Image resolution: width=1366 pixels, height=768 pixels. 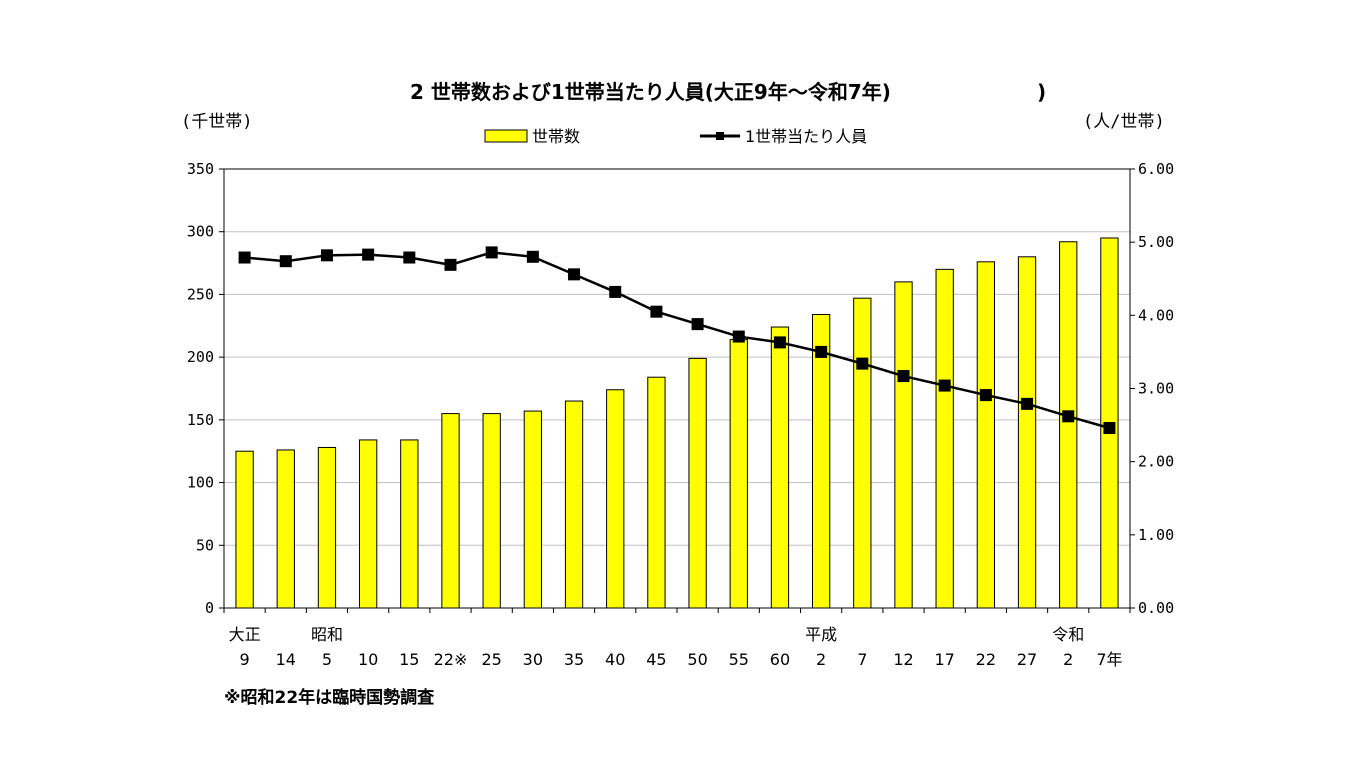 What do you see at coordinates (903, 659) in the screenshot?
I see `x-tick-label: 12` at bounding box center [903, 659].